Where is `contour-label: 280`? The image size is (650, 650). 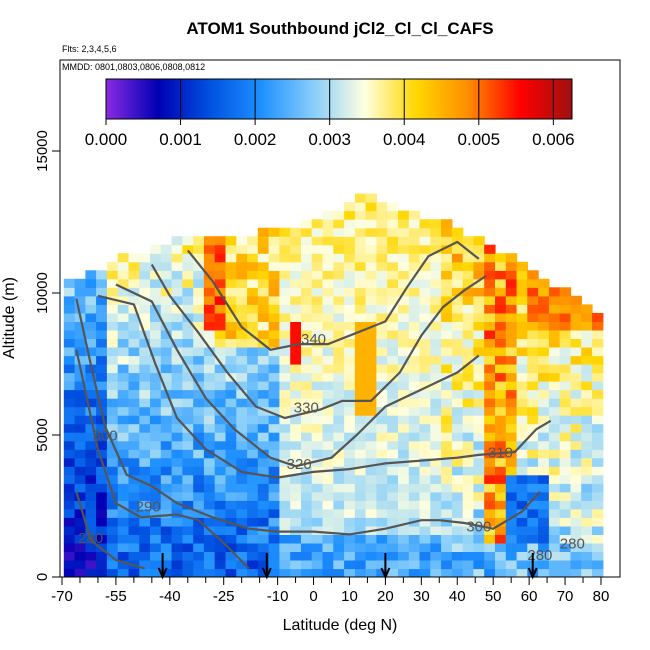 contour-label: 280 is located at coordinates (90, 538).